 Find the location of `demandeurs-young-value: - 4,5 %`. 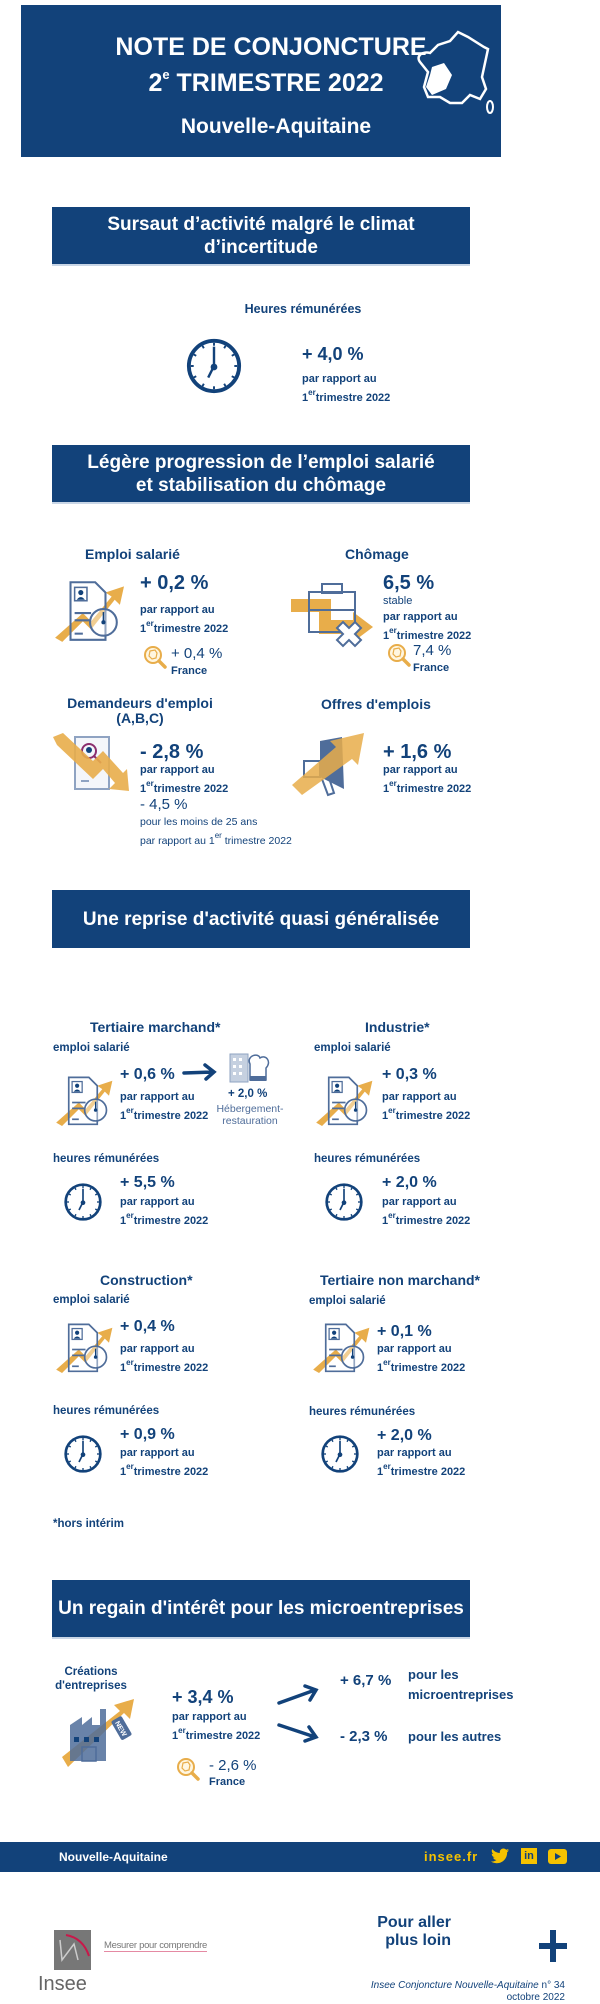

demandeurs-young-value: - 4,5 % is located at coordinates (164, 804).